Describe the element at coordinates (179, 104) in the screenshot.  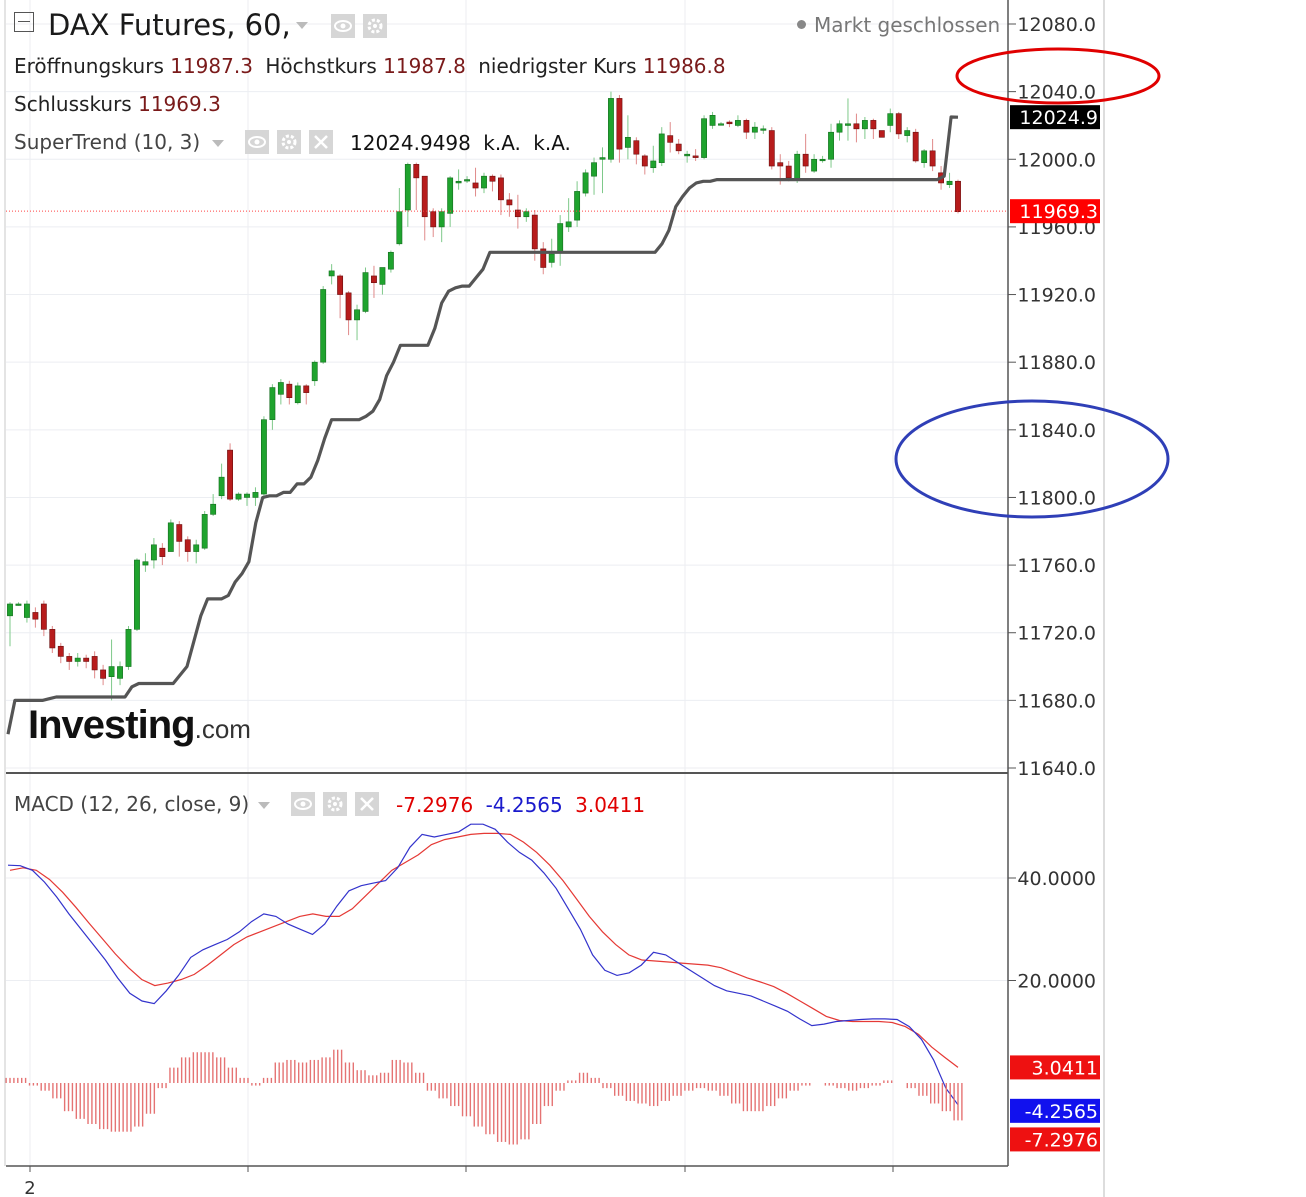
I see `close-value: 11969.3` at that location.